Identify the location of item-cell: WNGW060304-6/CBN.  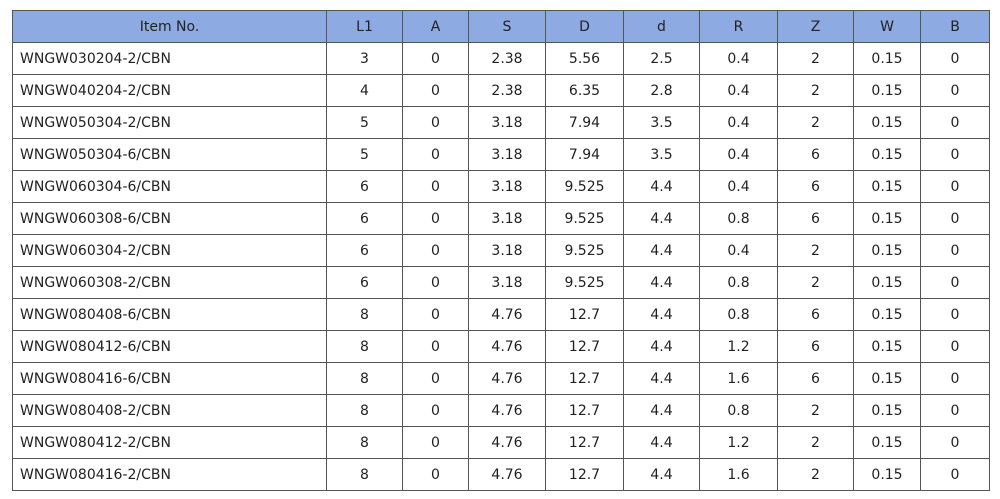
(169, 186).